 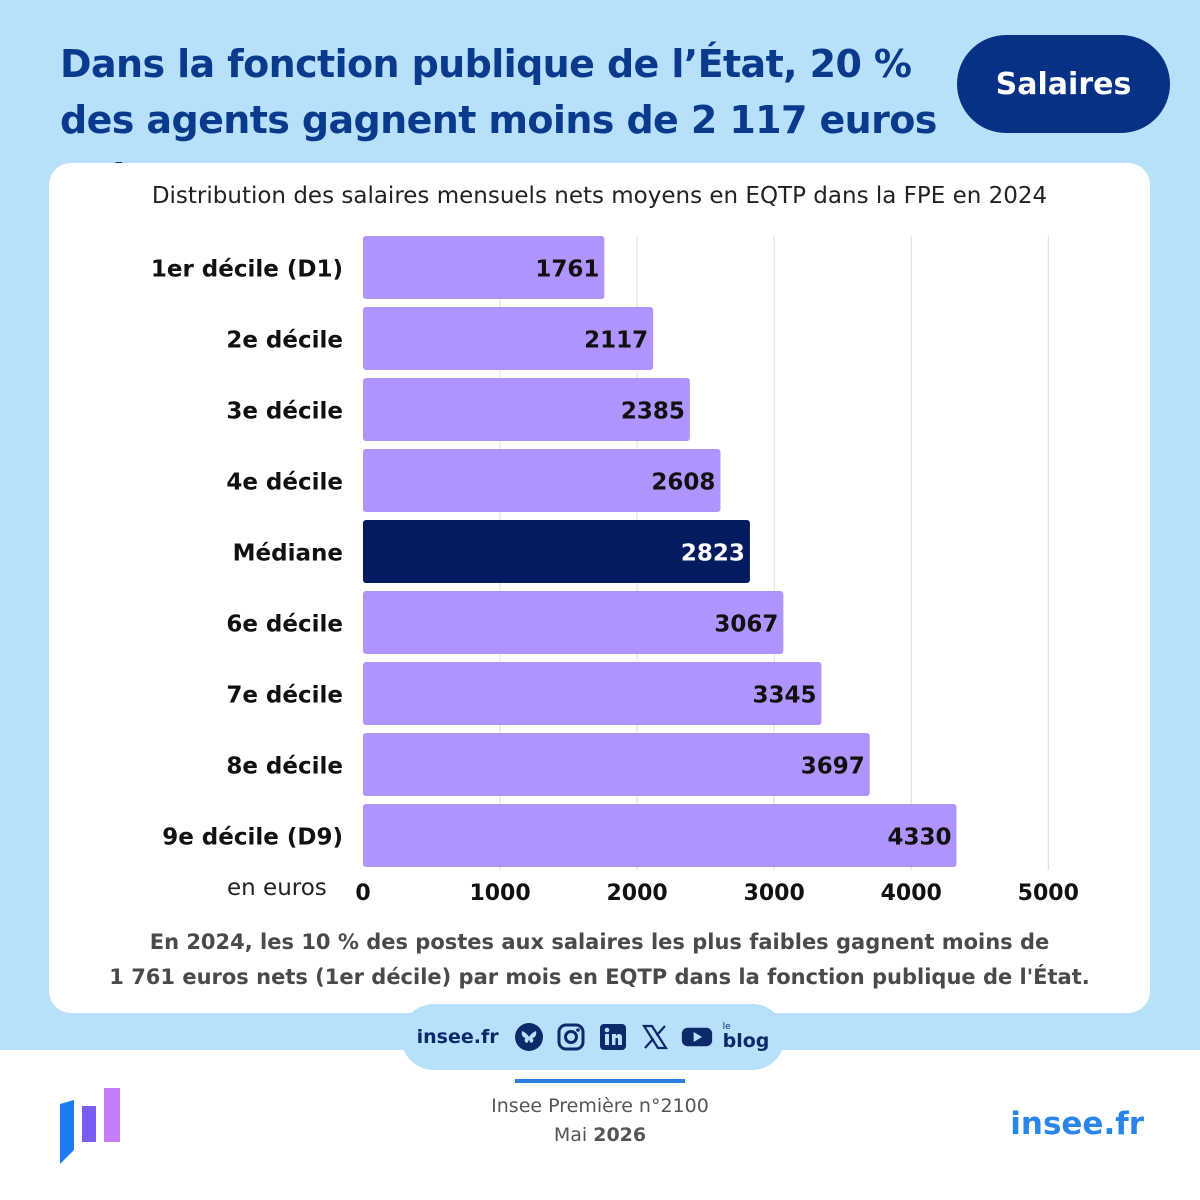 I want to click on data-label: 3697, so click(x=833, y=767).